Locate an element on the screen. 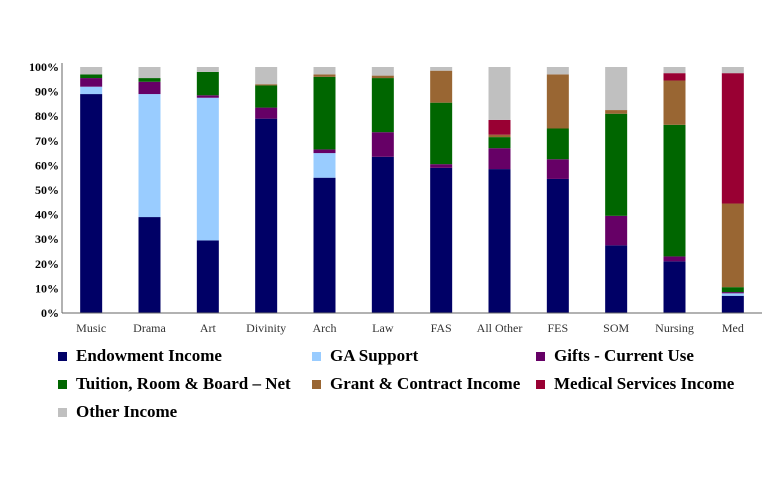 This screenshot has height=500, width=766. x-tick-label: Law is located at coordinates (383, 328).